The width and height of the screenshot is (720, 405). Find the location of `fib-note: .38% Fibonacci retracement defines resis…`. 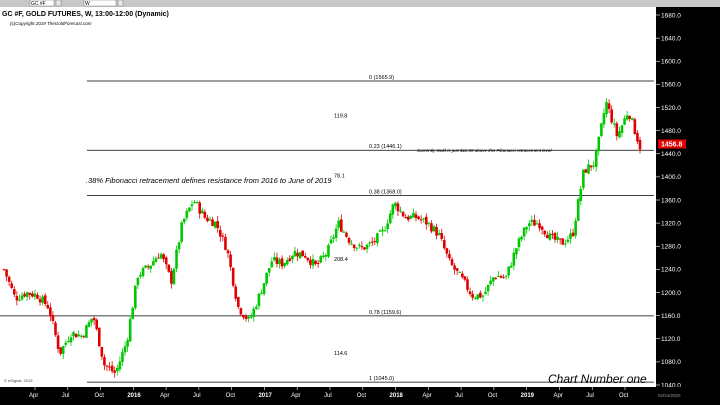

fib-note: .38% Fibonacci retracement defines resis… is located at coordinates (209, 180).